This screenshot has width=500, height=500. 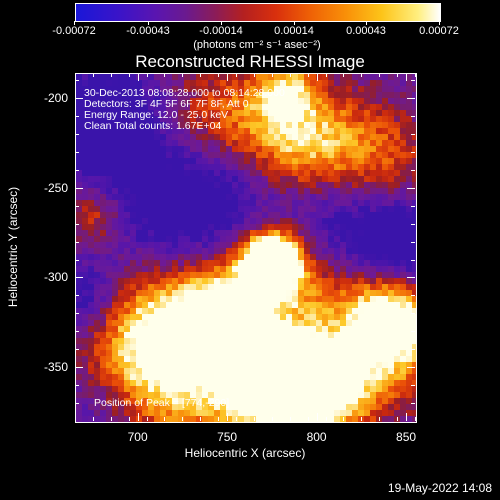 What do you see at coordinates (153, 126) in the screenshot?
I see `info-clean-counts: Clean Total counts: 1.67E+04` at bounding box center [153, 126].